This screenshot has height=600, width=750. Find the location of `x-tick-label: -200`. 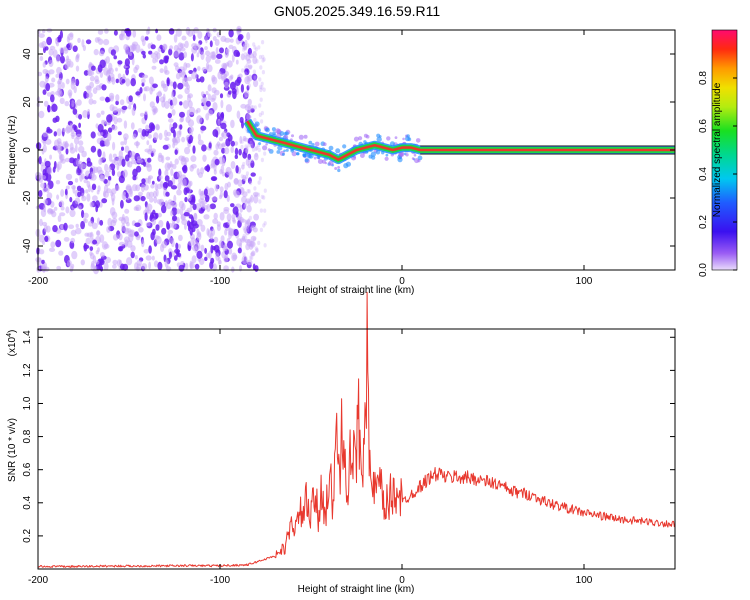

x-tick-label: -200 is located at coordinates (38, 281).